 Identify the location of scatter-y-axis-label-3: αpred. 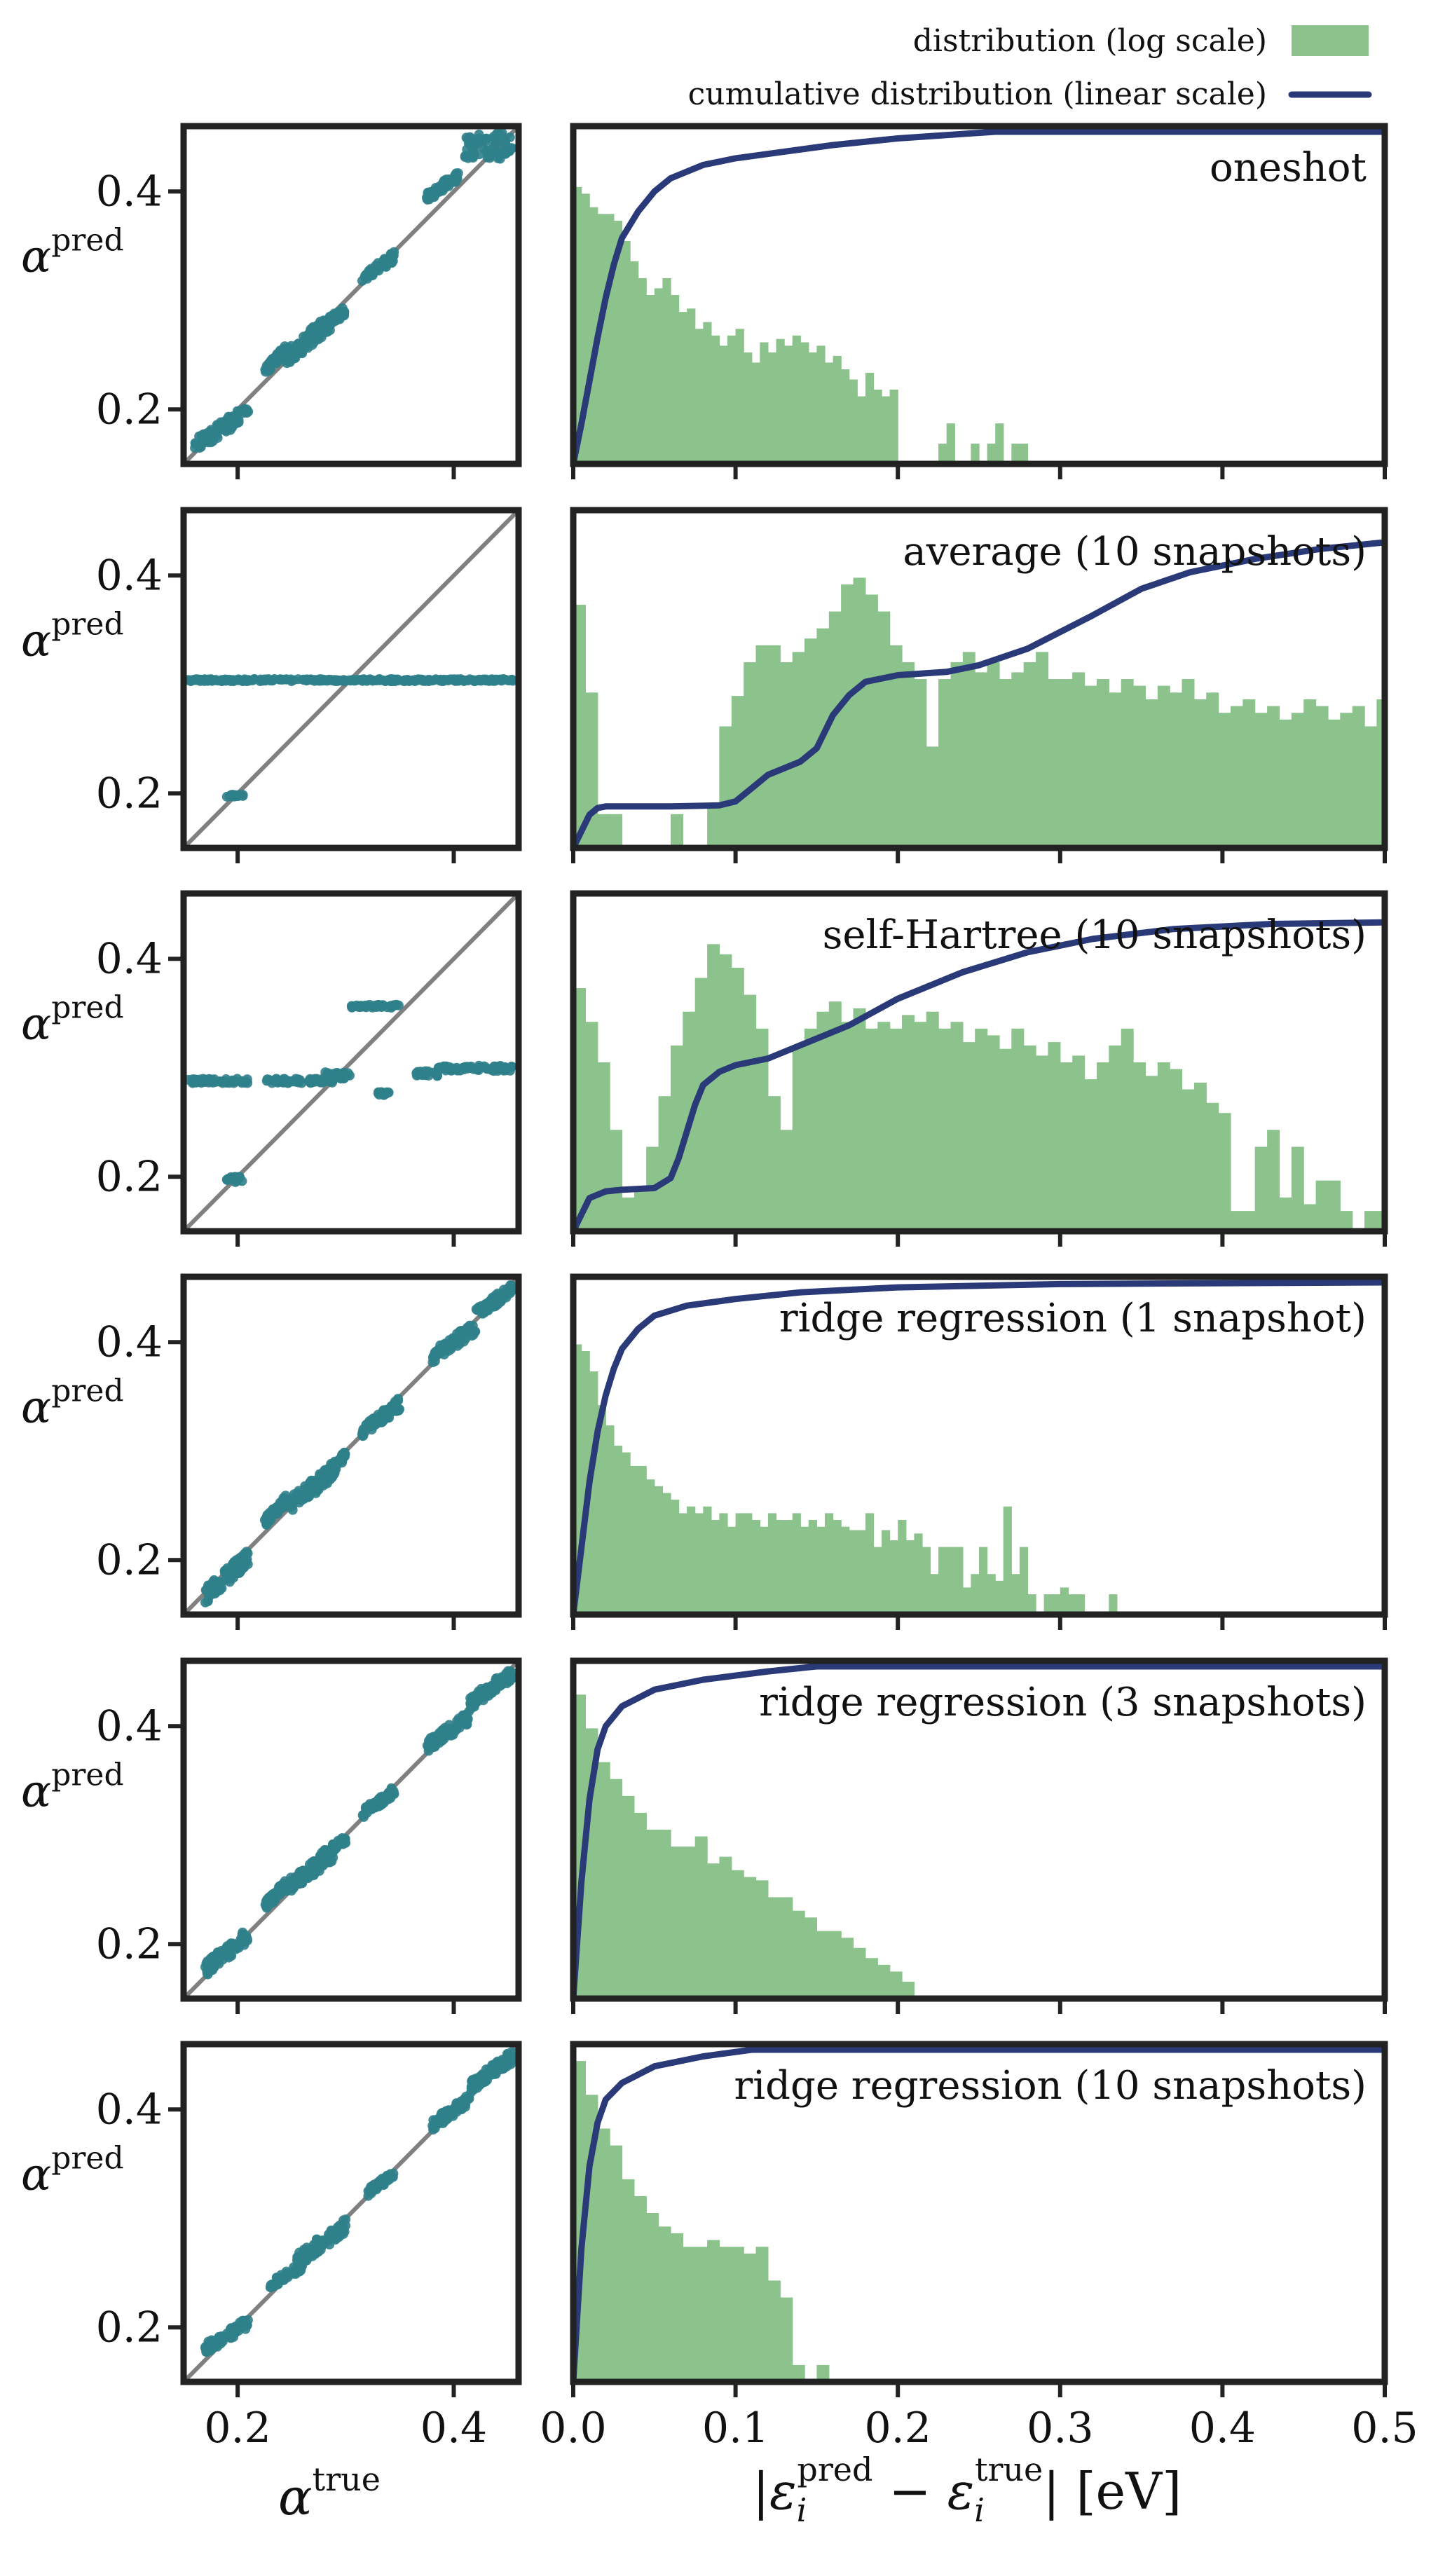
(72, 1403).